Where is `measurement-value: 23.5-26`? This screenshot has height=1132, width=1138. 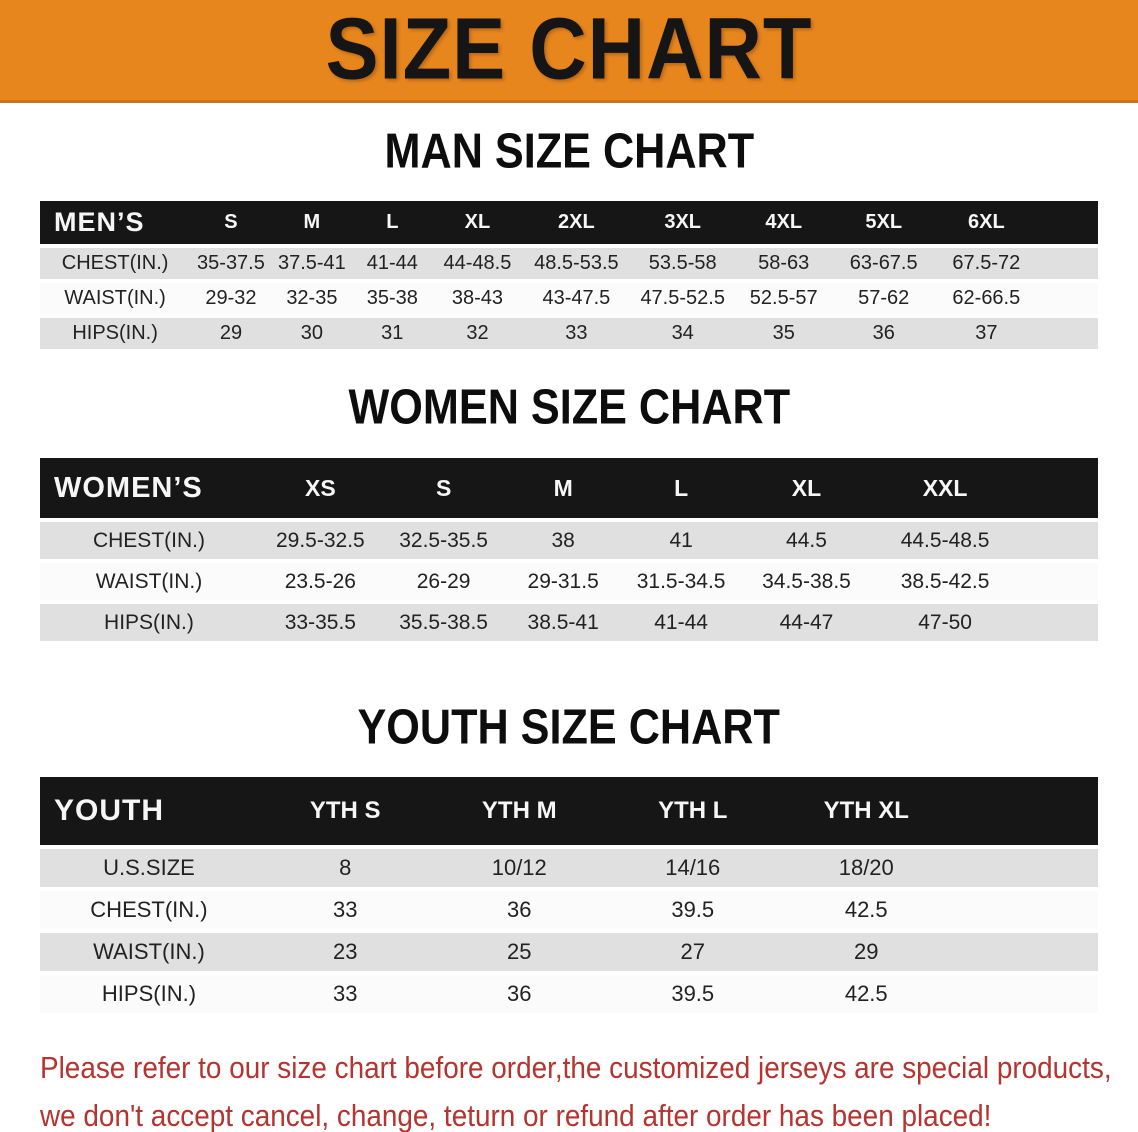 measurement-value: 23.5-26 is located at coordinates (320, 581).